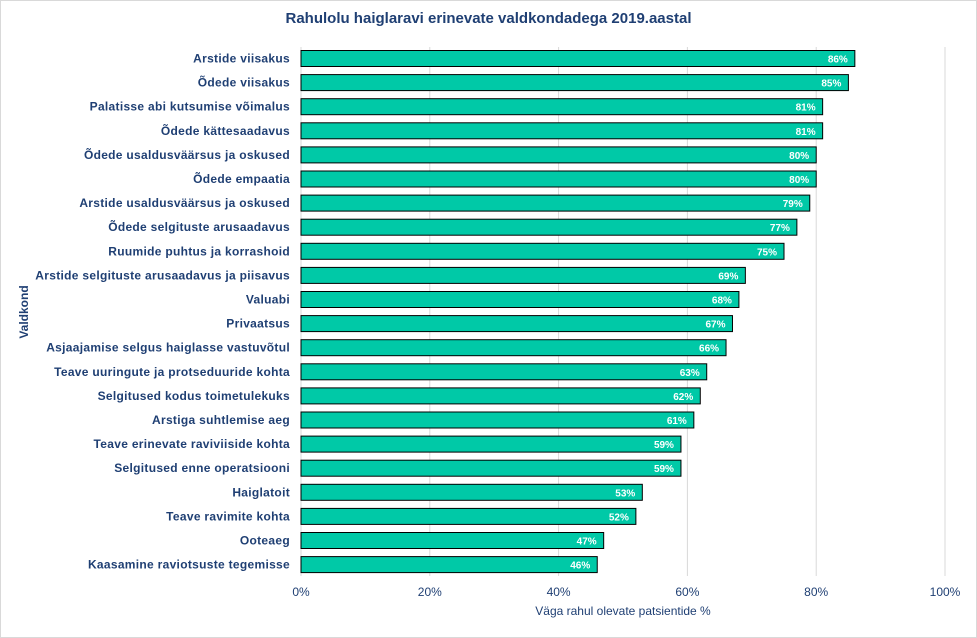 The height and width of the screenshot is (638, 977). What do you see at coordinates (241, 178) in the screenshot?
I see `category-label: Õdede empaatia` at bounding box center [241, 178].